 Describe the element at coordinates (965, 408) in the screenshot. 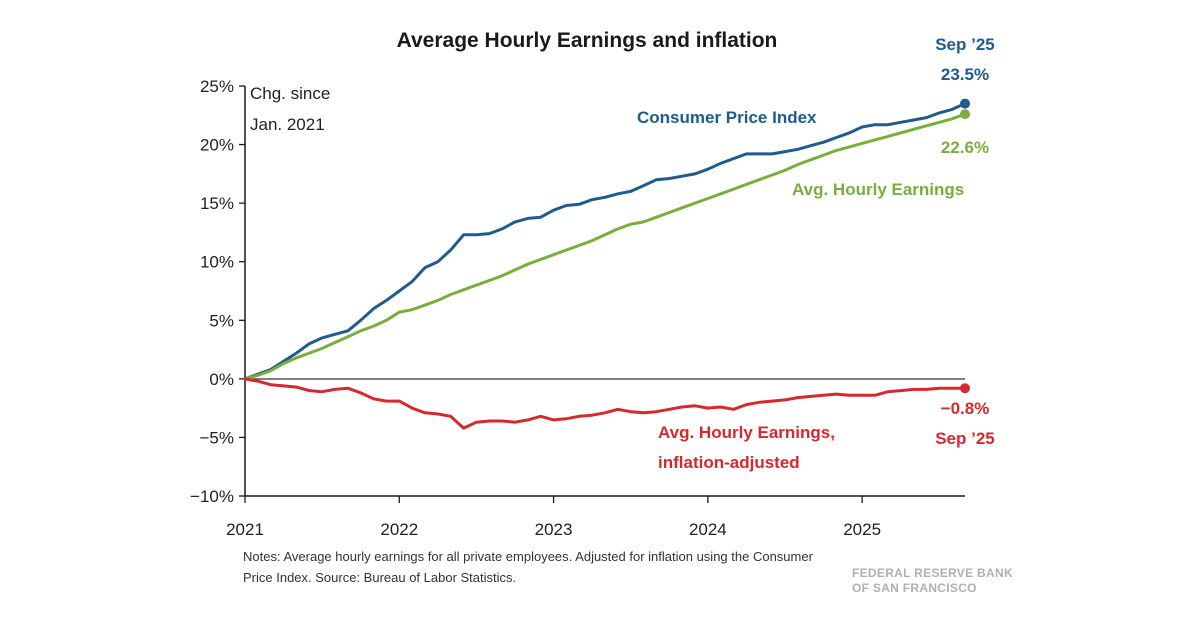

I see `real-end-value: −0.8%` at that location.